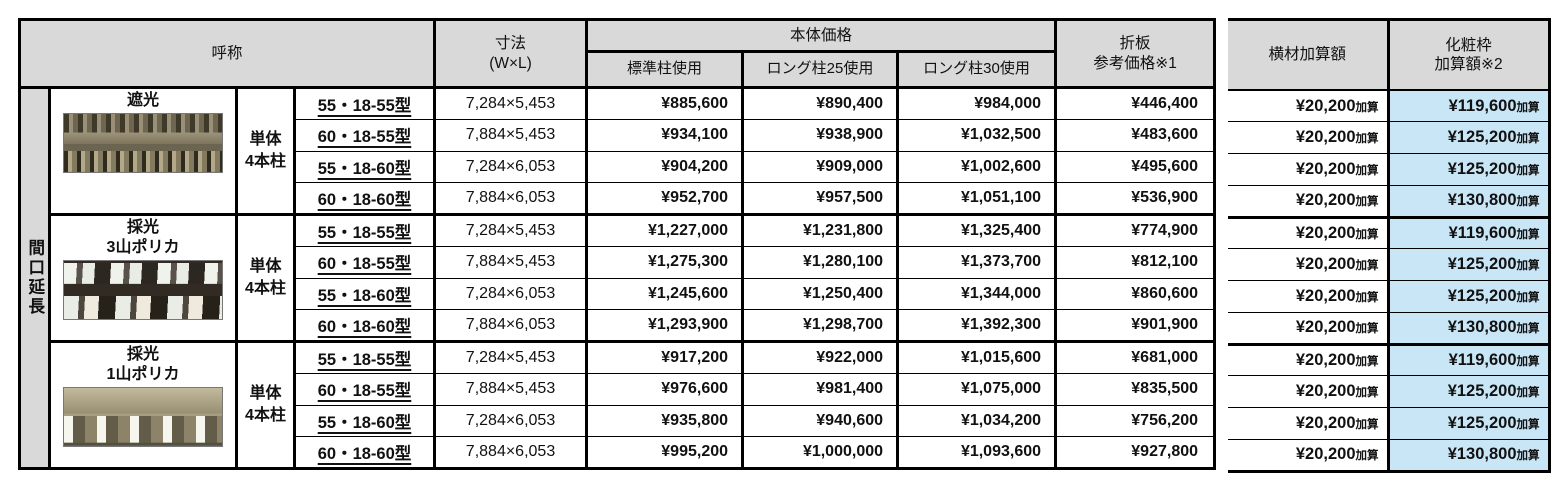  I want to click on header-dimension-line1: 寸法, so click(511, 44).